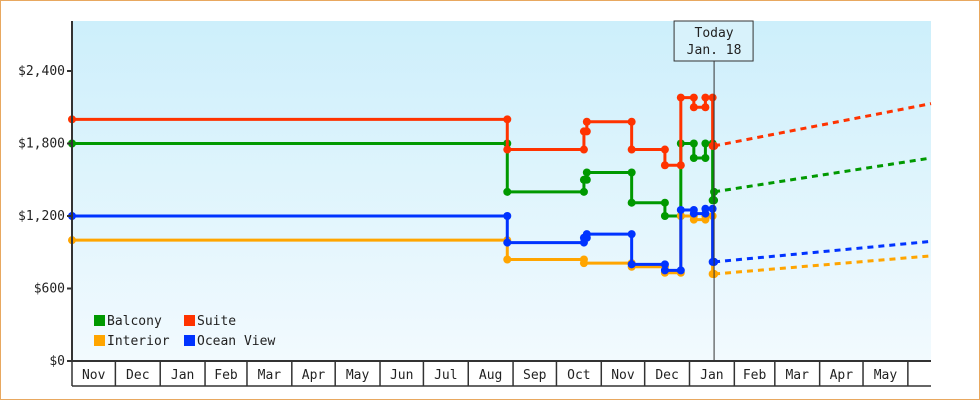 The height and width of the screenshot is (400, 980). What do you see at coordinates (822, 175) in the screenshot?
I see `balcony-projection` at bounding box center [822, 175].